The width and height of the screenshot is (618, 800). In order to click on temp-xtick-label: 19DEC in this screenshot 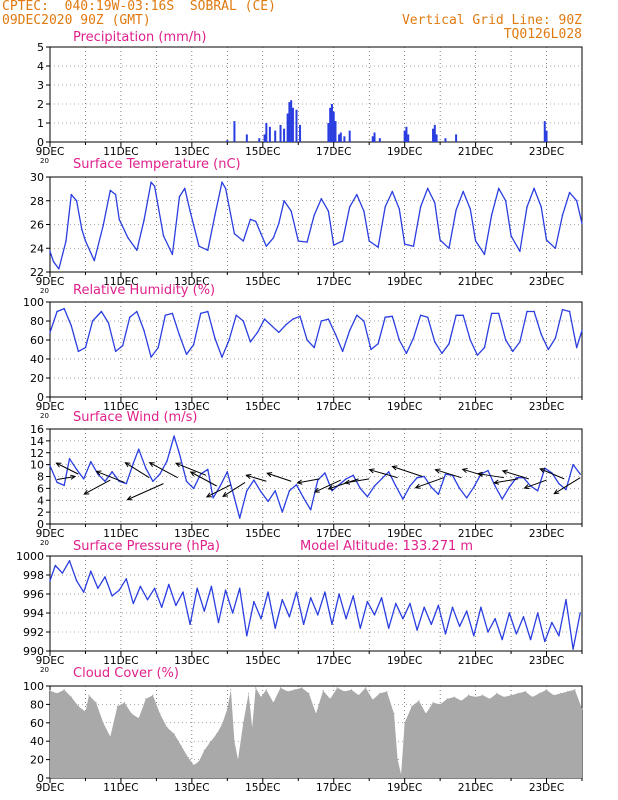, I will do `click(404, 282)`.